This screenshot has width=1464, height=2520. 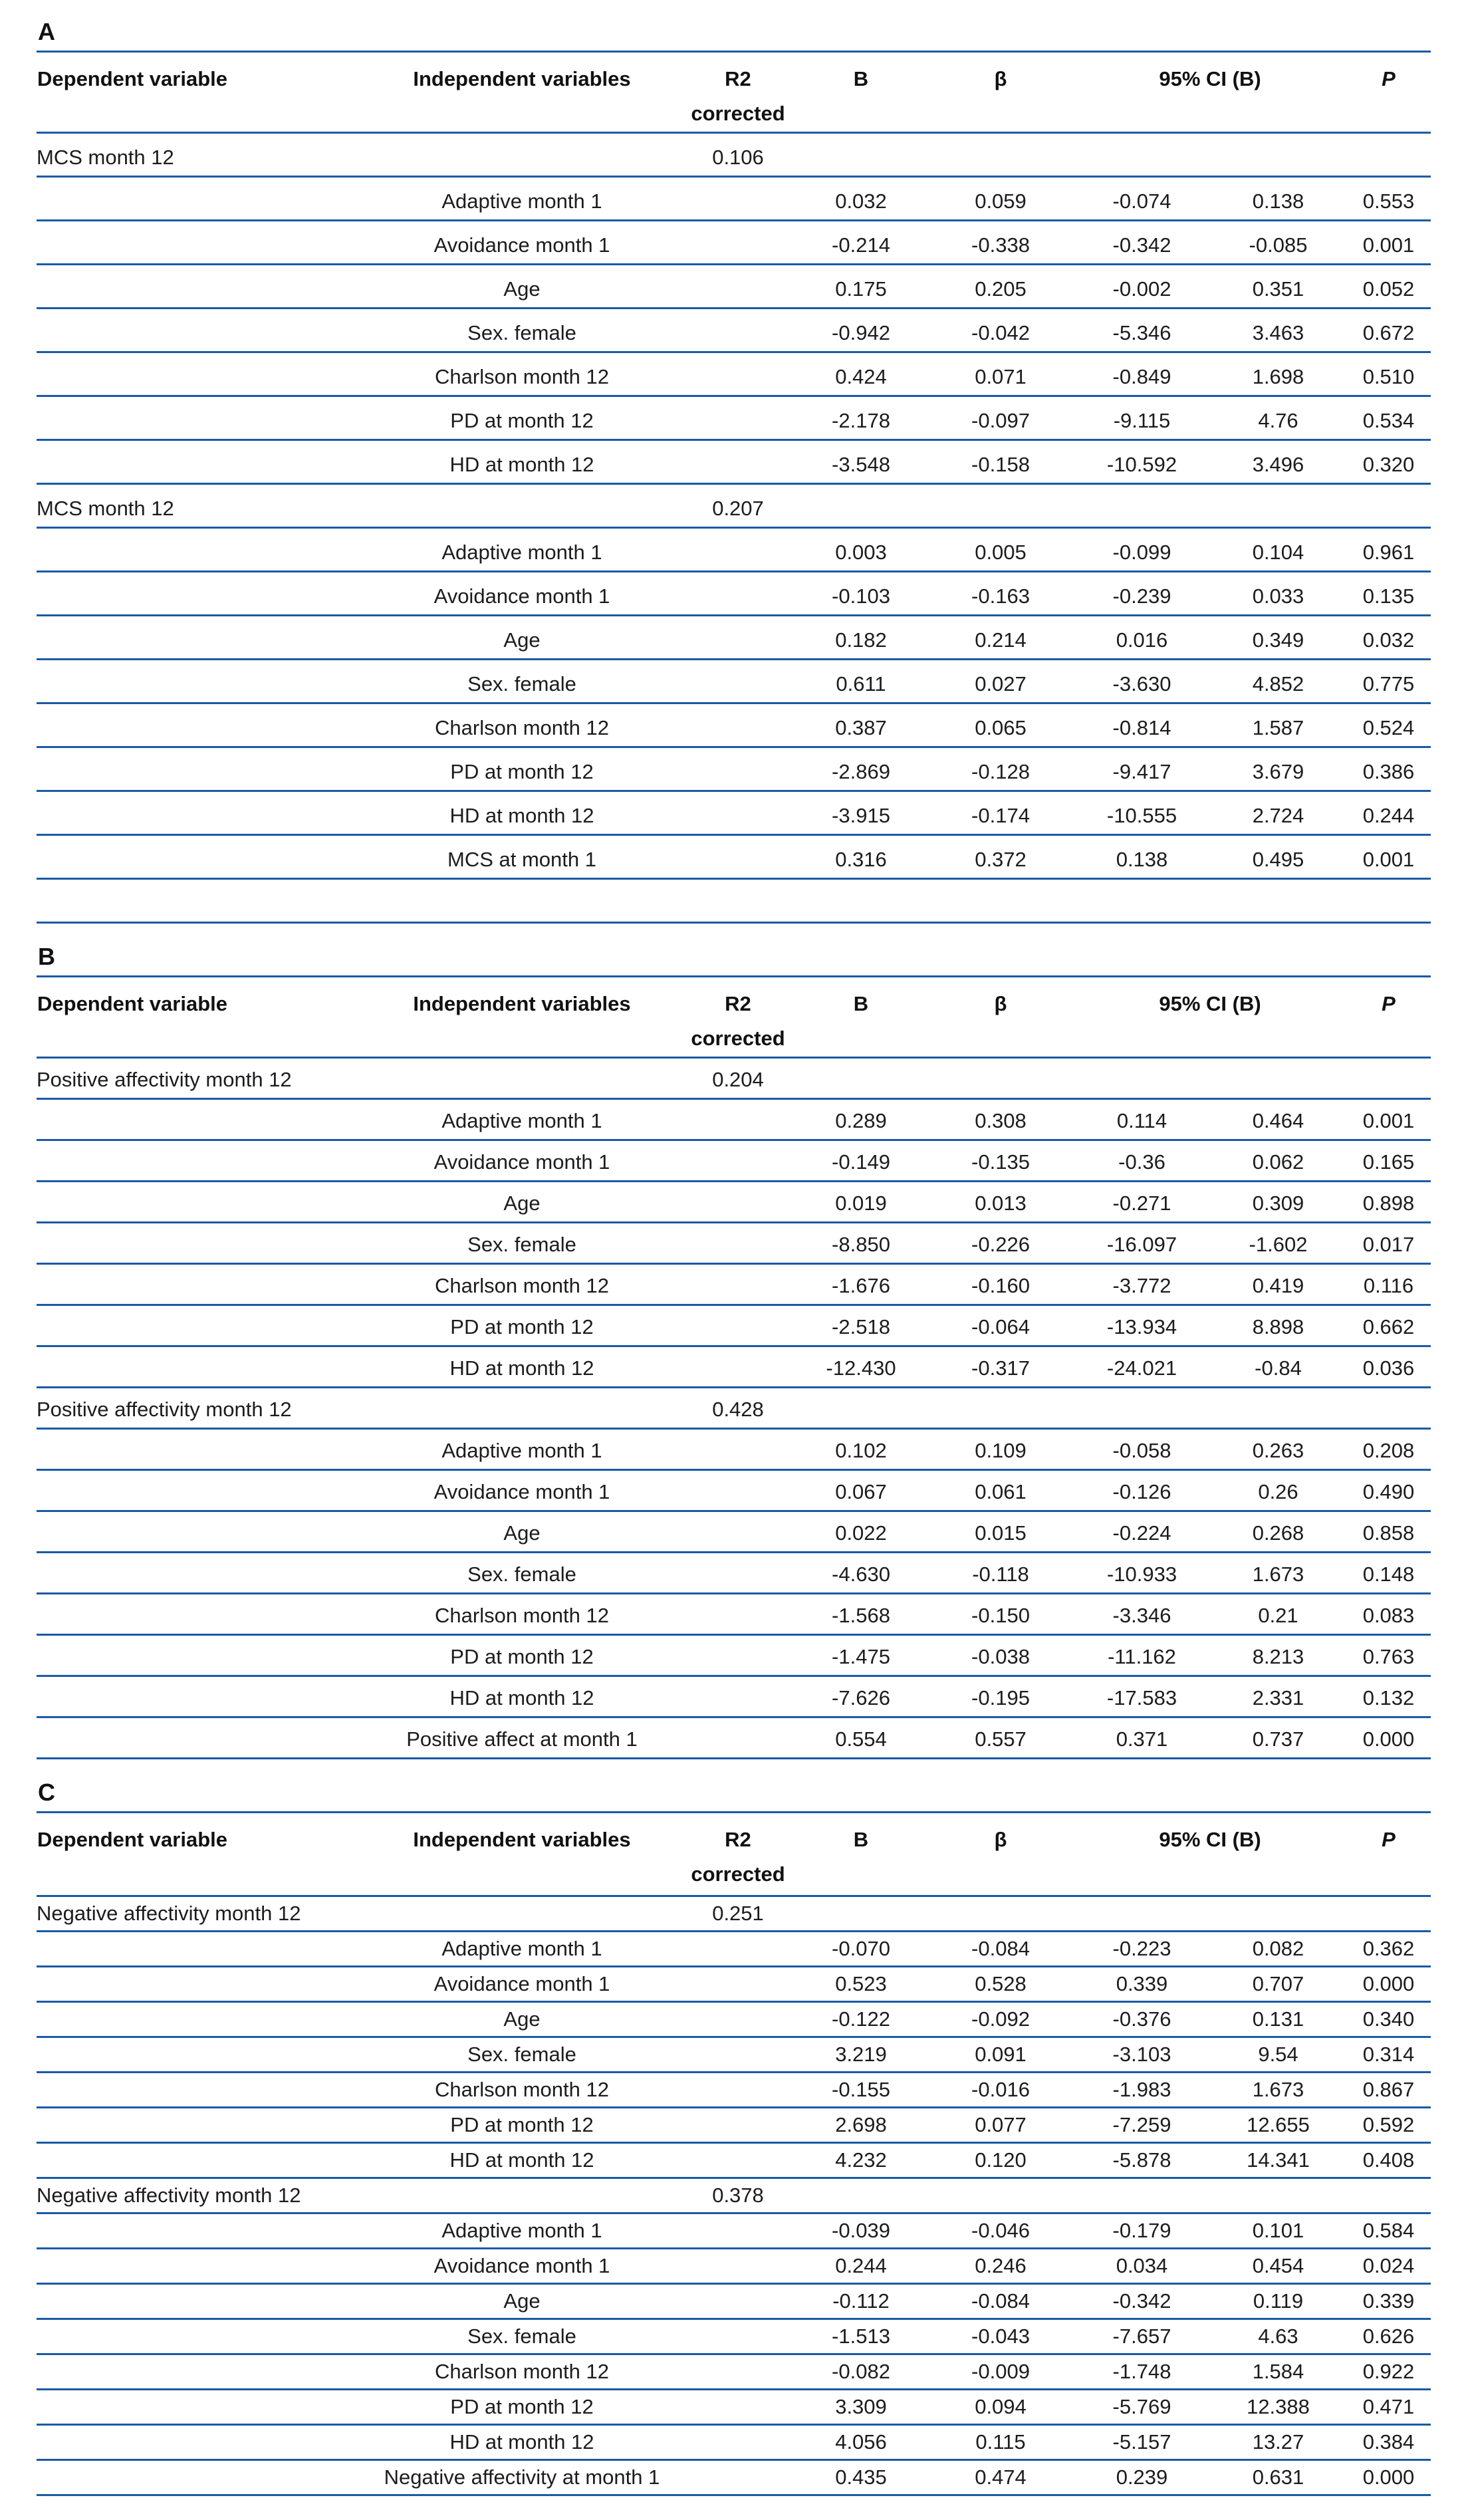 I want to click on beta-cell: 0.246, so click(x=1001, y=2266).